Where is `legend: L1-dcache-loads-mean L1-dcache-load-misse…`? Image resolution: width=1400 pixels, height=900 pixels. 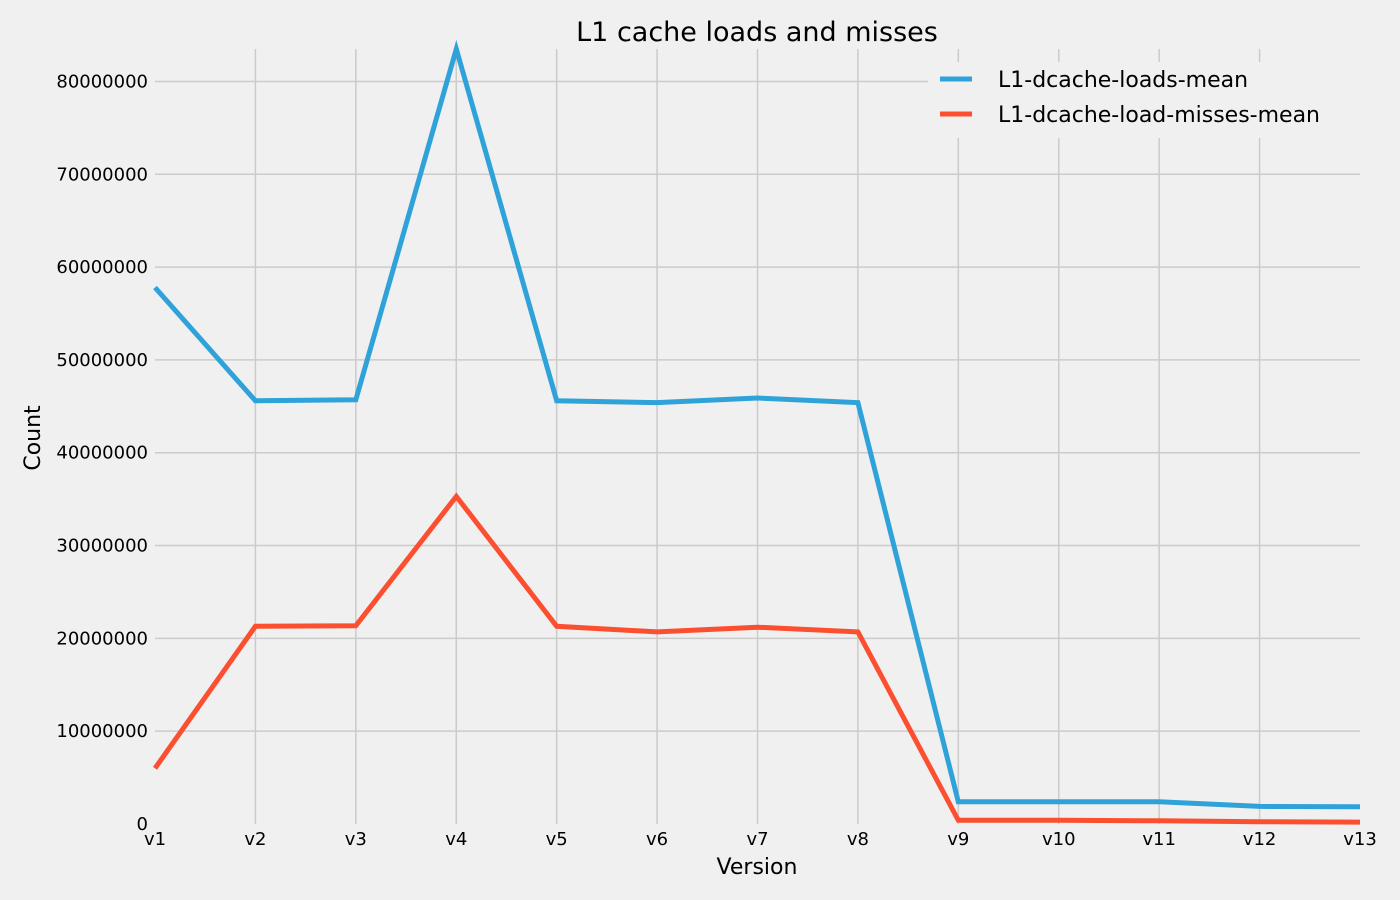
legend: L1-dcache-loads-mean L1-dcache-load-misse… is located at coordinates (1144, 100).